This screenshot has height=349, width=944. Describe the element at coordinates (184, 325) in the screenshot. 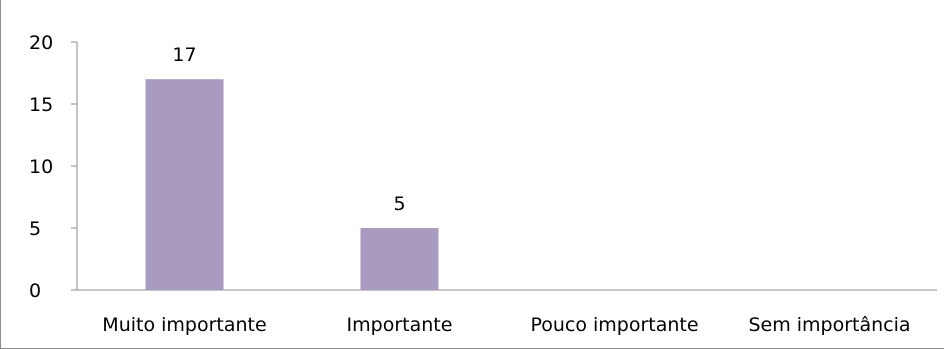

I see `category-label-0: Muito importante` at that location.